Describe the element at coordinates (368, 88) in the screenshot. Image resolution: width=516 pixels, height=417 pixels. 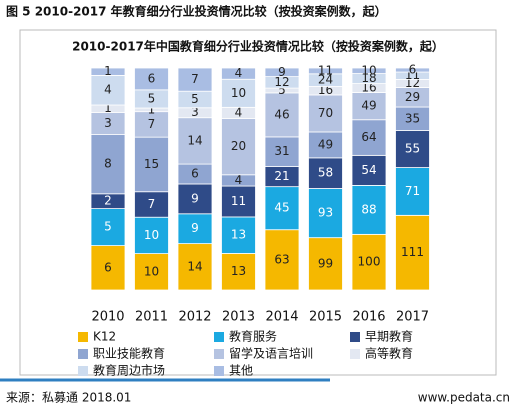
I see `data-label: 16` at that location.